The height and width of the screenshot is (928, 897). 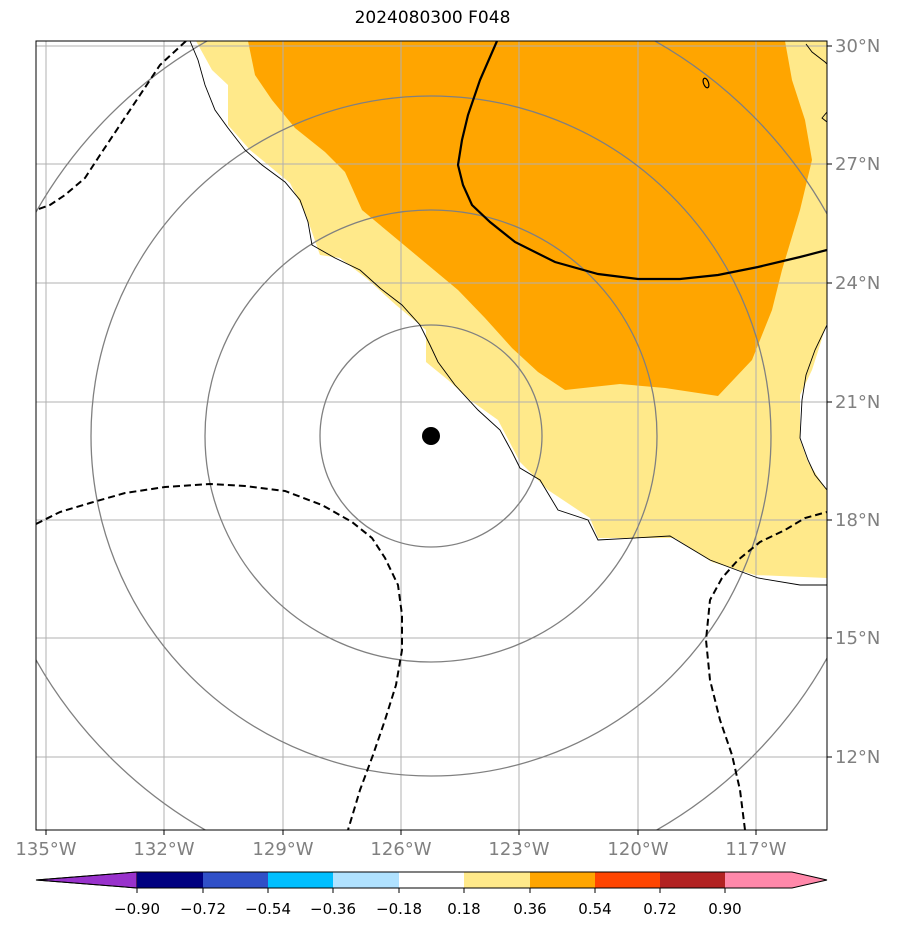 I want to click on lon-label: 117°W, so click(x=755, y=849).